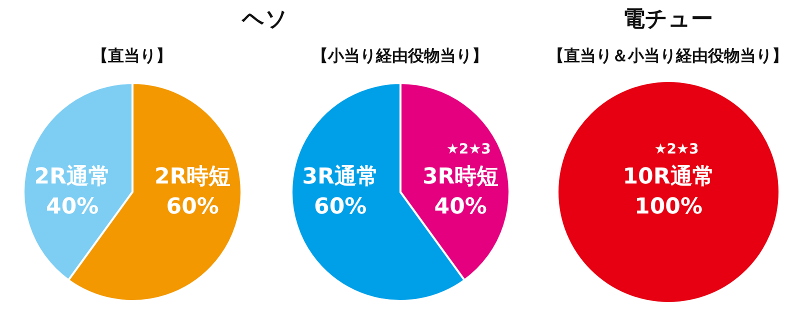 The width and height of the screenshot is (796, 312). What do you see at coordinates (132, 56) in the screenshot?
I see `chart-subtitle: 【直当り】` at bounding box center [132, 56].